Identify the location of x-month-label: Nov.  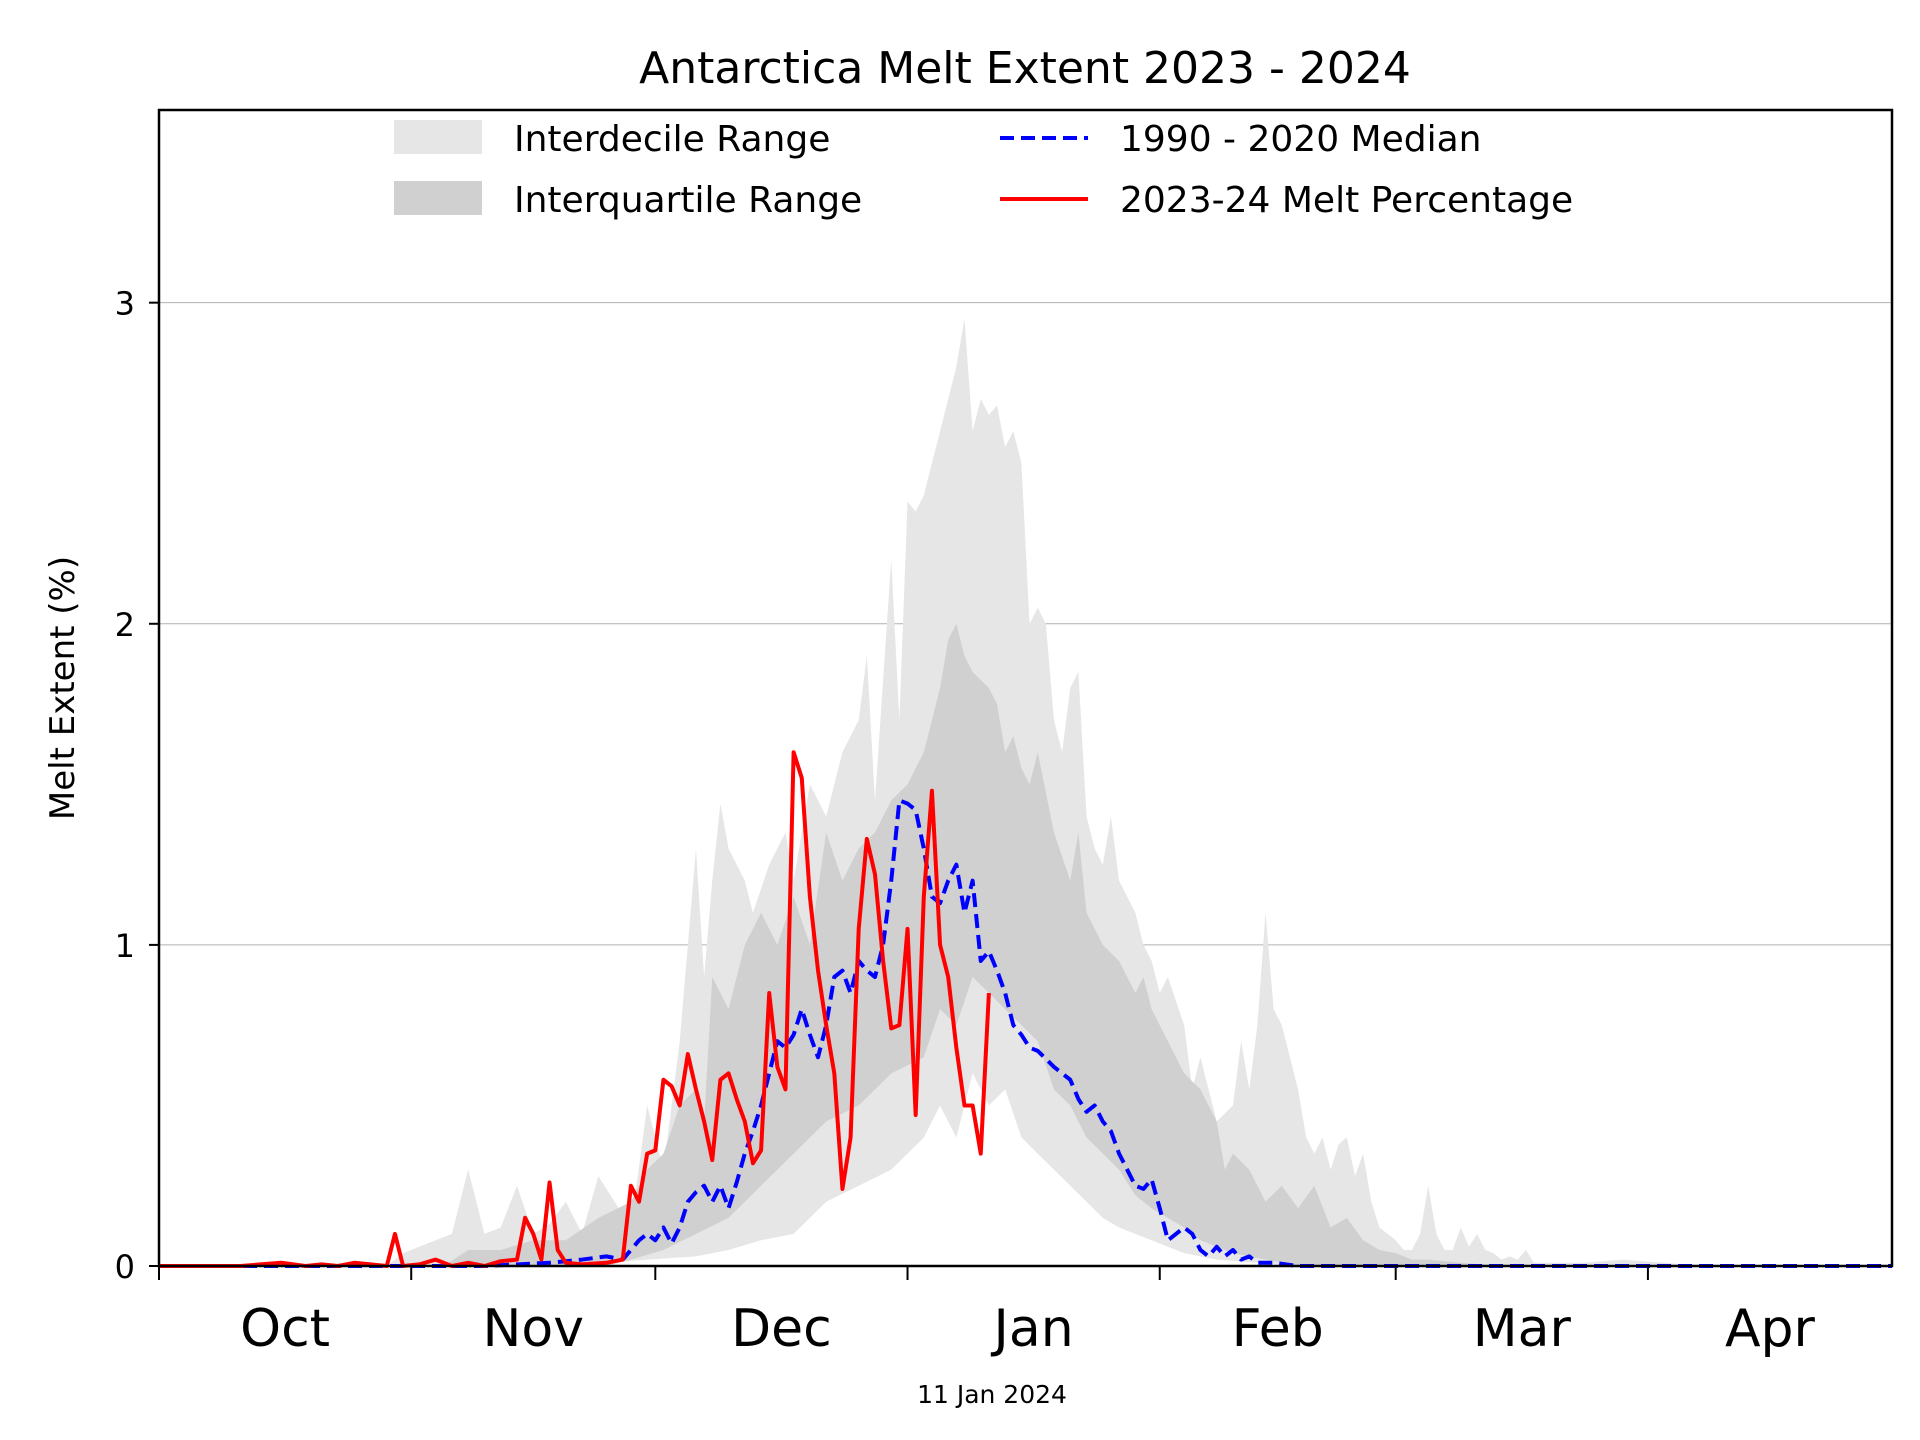
(534, 1329).